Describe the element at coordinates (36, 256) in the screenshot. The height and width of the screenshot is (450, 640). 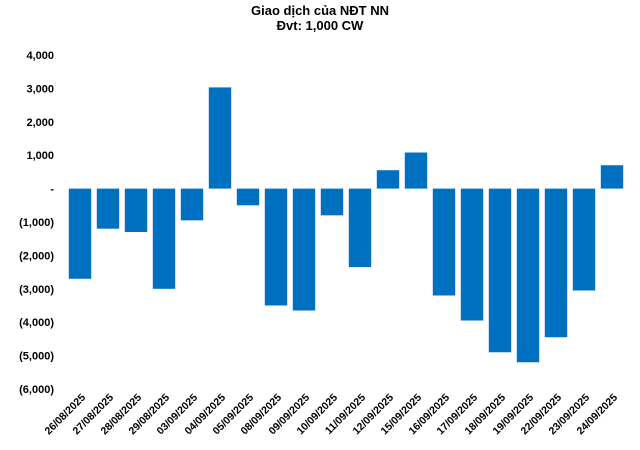
I see `y-tick-label: (2,000)` at that location.